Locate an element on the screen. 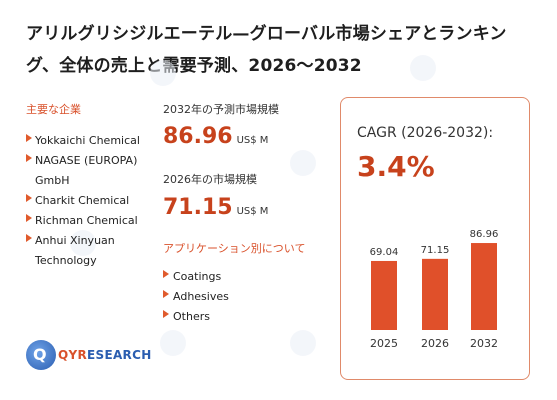 The width and height of the screenshot is (557, 400). market-2026-number: 71.15 is located at coordinates (198, 207).